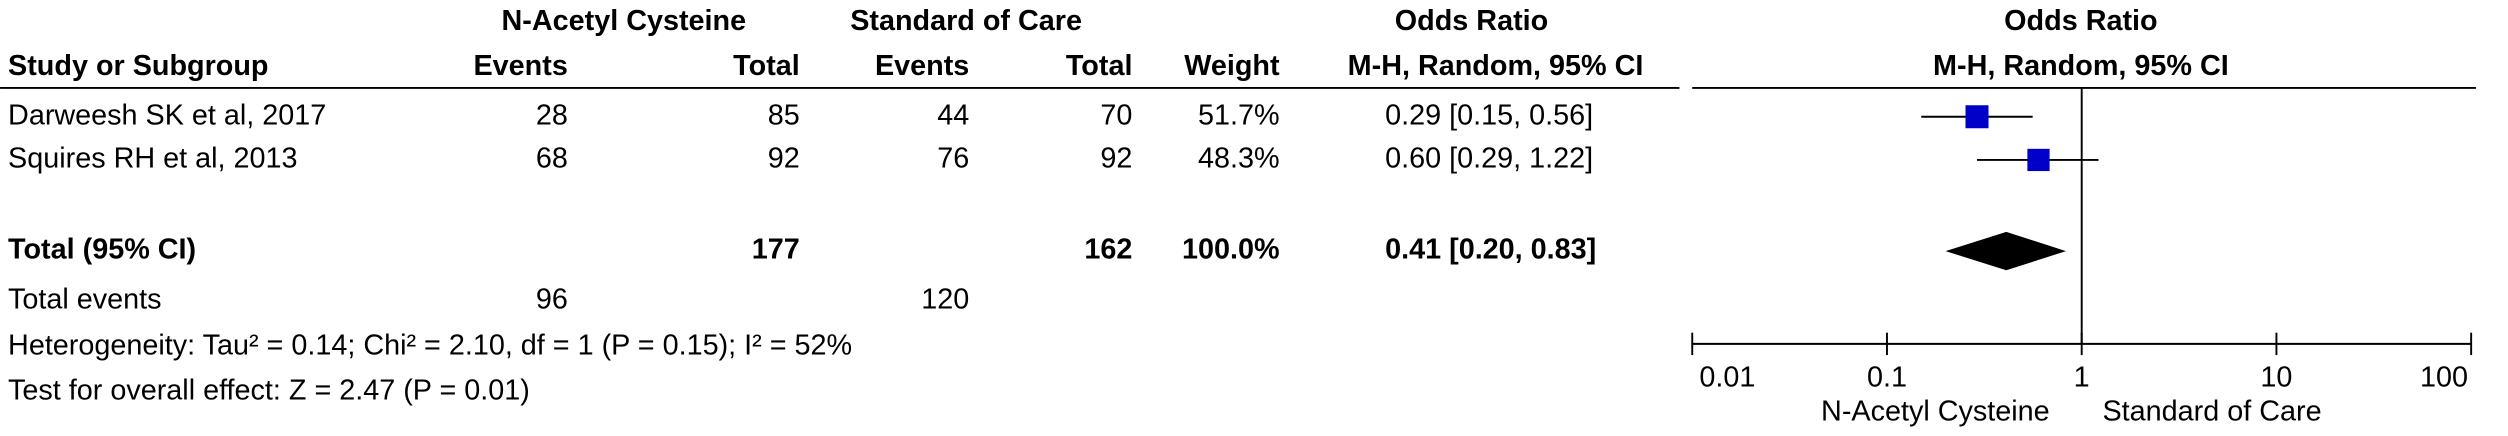 This screenshot has width=2508, height=436. I want to click on x-tick-label: 100, so click(2444, 378).